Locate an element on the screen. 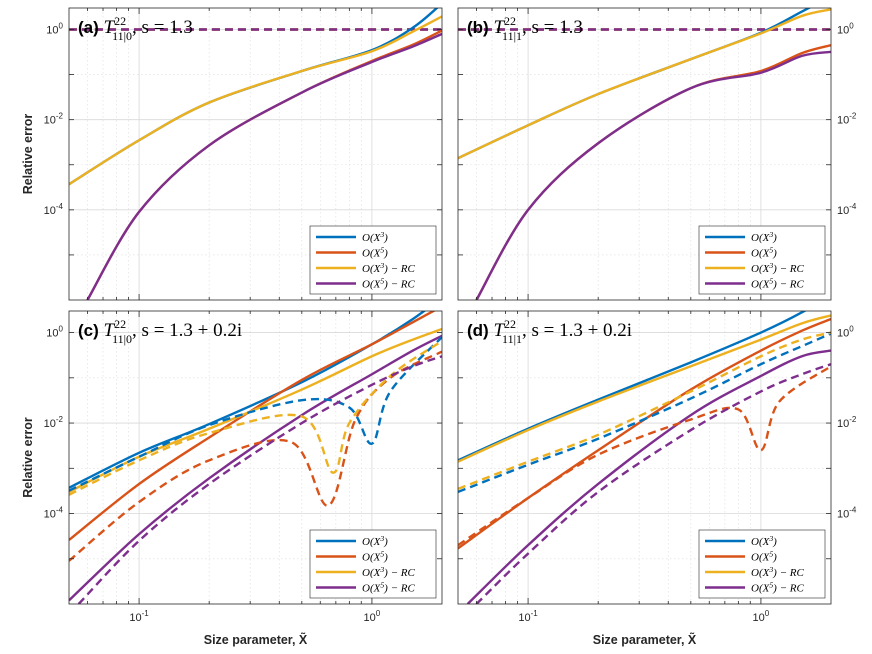 This screenshot has height=654, width=872. series-line-o-x-3-rc-dashed is located at coordinates (255, 418).